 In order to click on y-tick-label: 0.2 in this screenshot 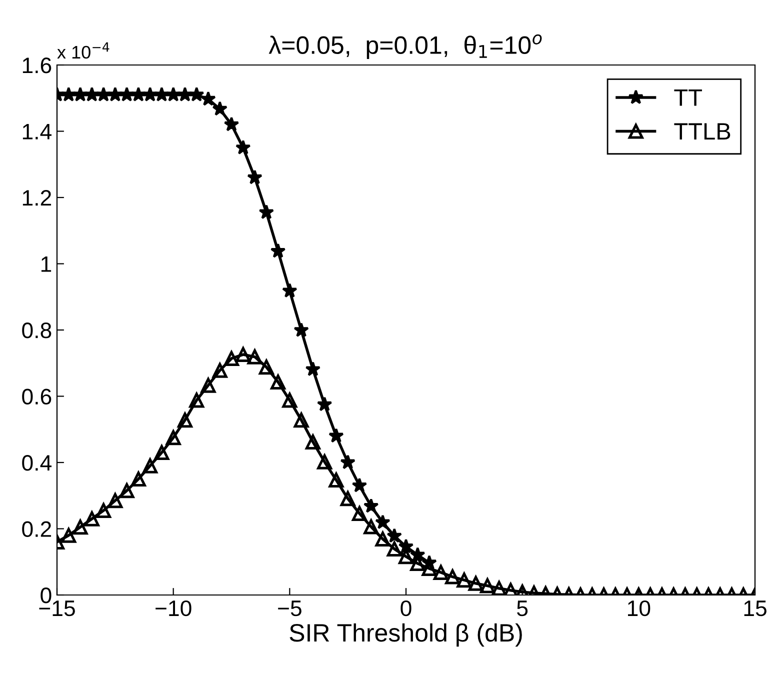, I will do `click(37, 529)`.